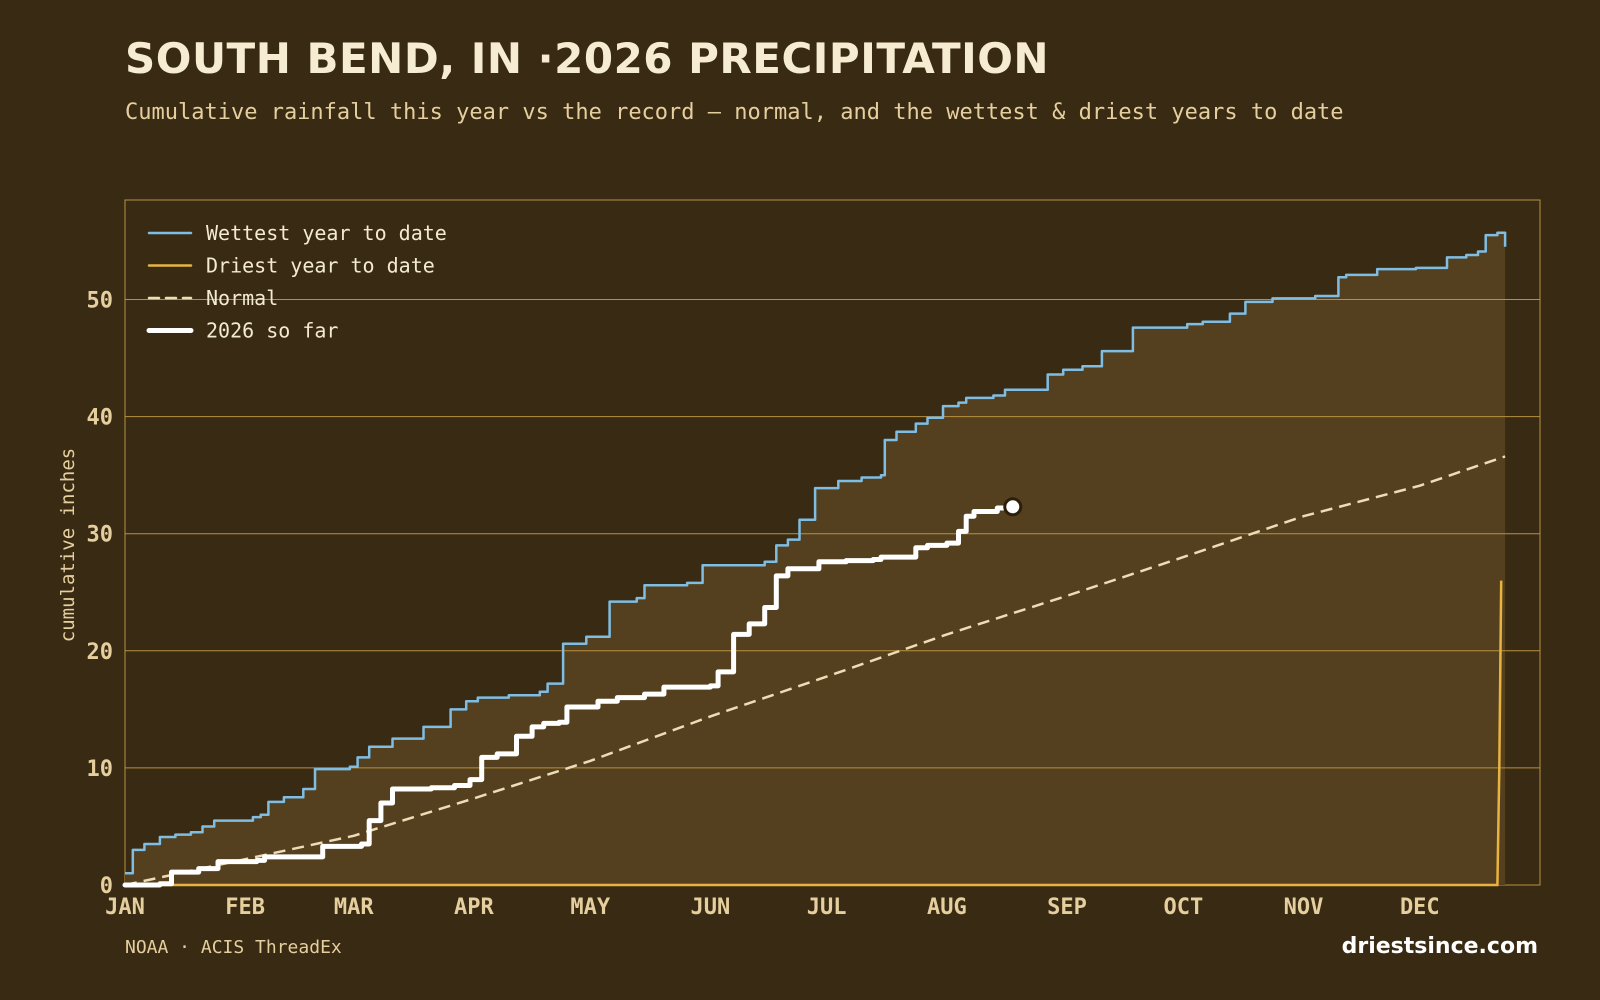 The image size is (1600, 1000). Describe the element at coordinates (100, 418) in the screenshot. I see `y-tick-label: 40` at that location.